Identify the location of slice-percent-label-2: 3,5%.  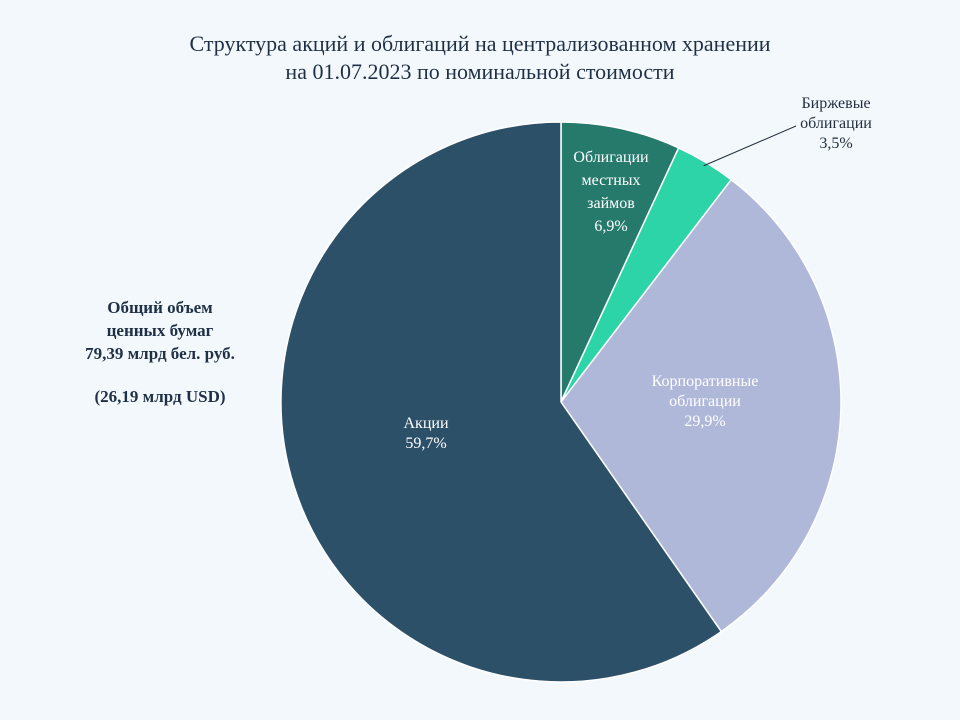
(835, 143).